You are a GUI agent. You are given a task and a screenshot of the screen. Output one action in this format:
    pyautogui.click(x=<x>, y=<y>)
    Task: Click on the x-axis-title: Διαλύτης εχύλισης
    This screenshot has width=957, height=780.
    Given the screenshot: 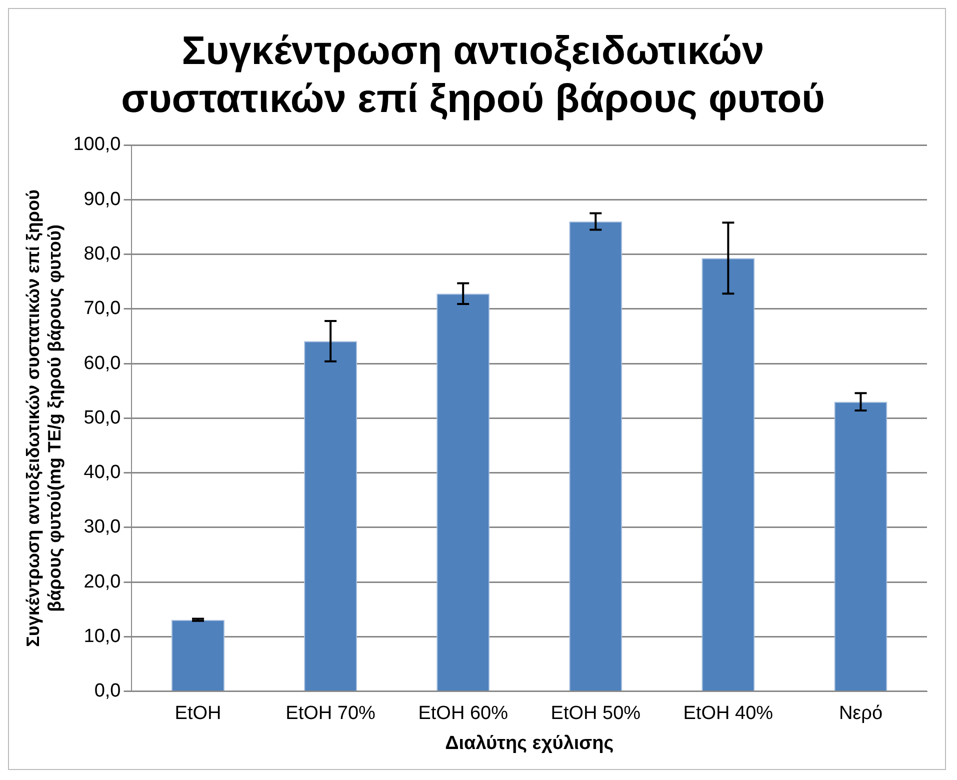 What is the action you would take?
    pyautogui.click(x=529, y=743)
    